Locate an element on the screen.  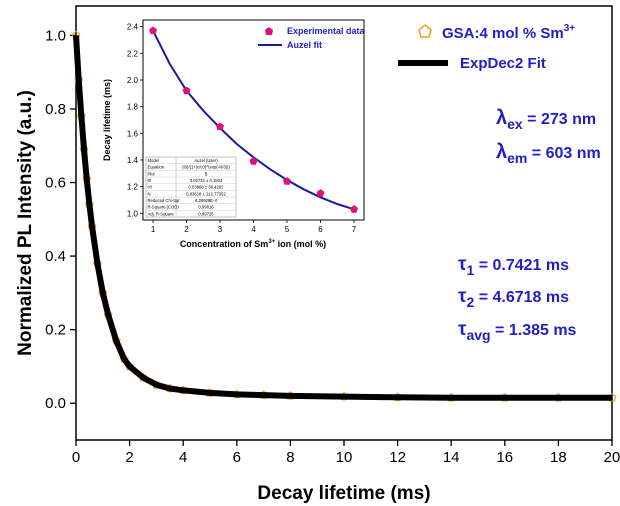
inset-y-tick-label: 1.8 is located at coordinates (133, 107).